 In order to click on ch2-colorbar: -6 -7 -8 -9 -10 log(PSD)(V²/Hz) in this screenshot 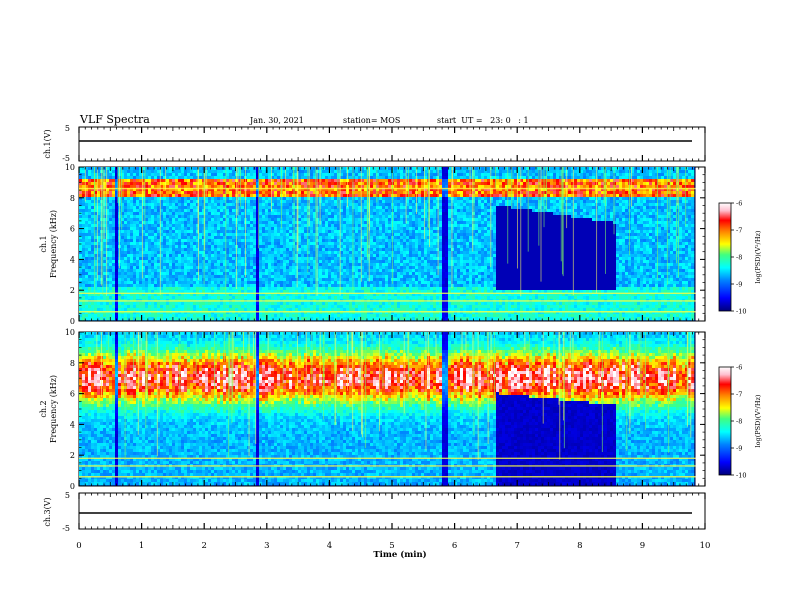, I will do `click(740, 422)`.